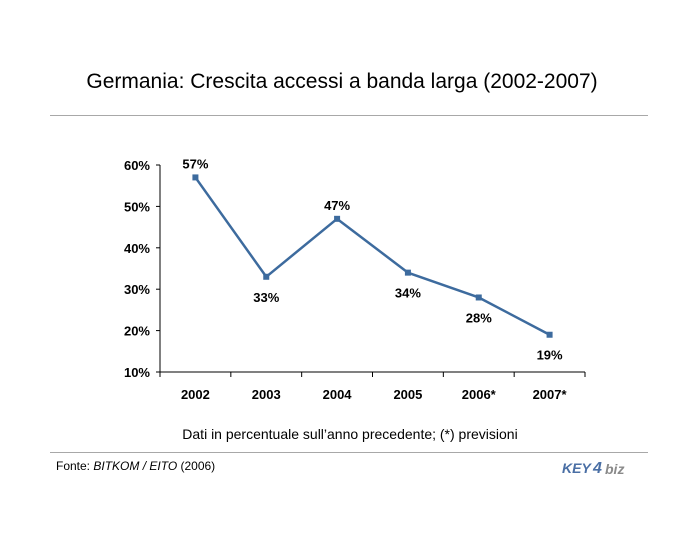 Image resolution: width=700 pixels, height=550 pixels. I want to click on source-note: Fonte: BITKOM / EITO (2006), so click(135, 466).